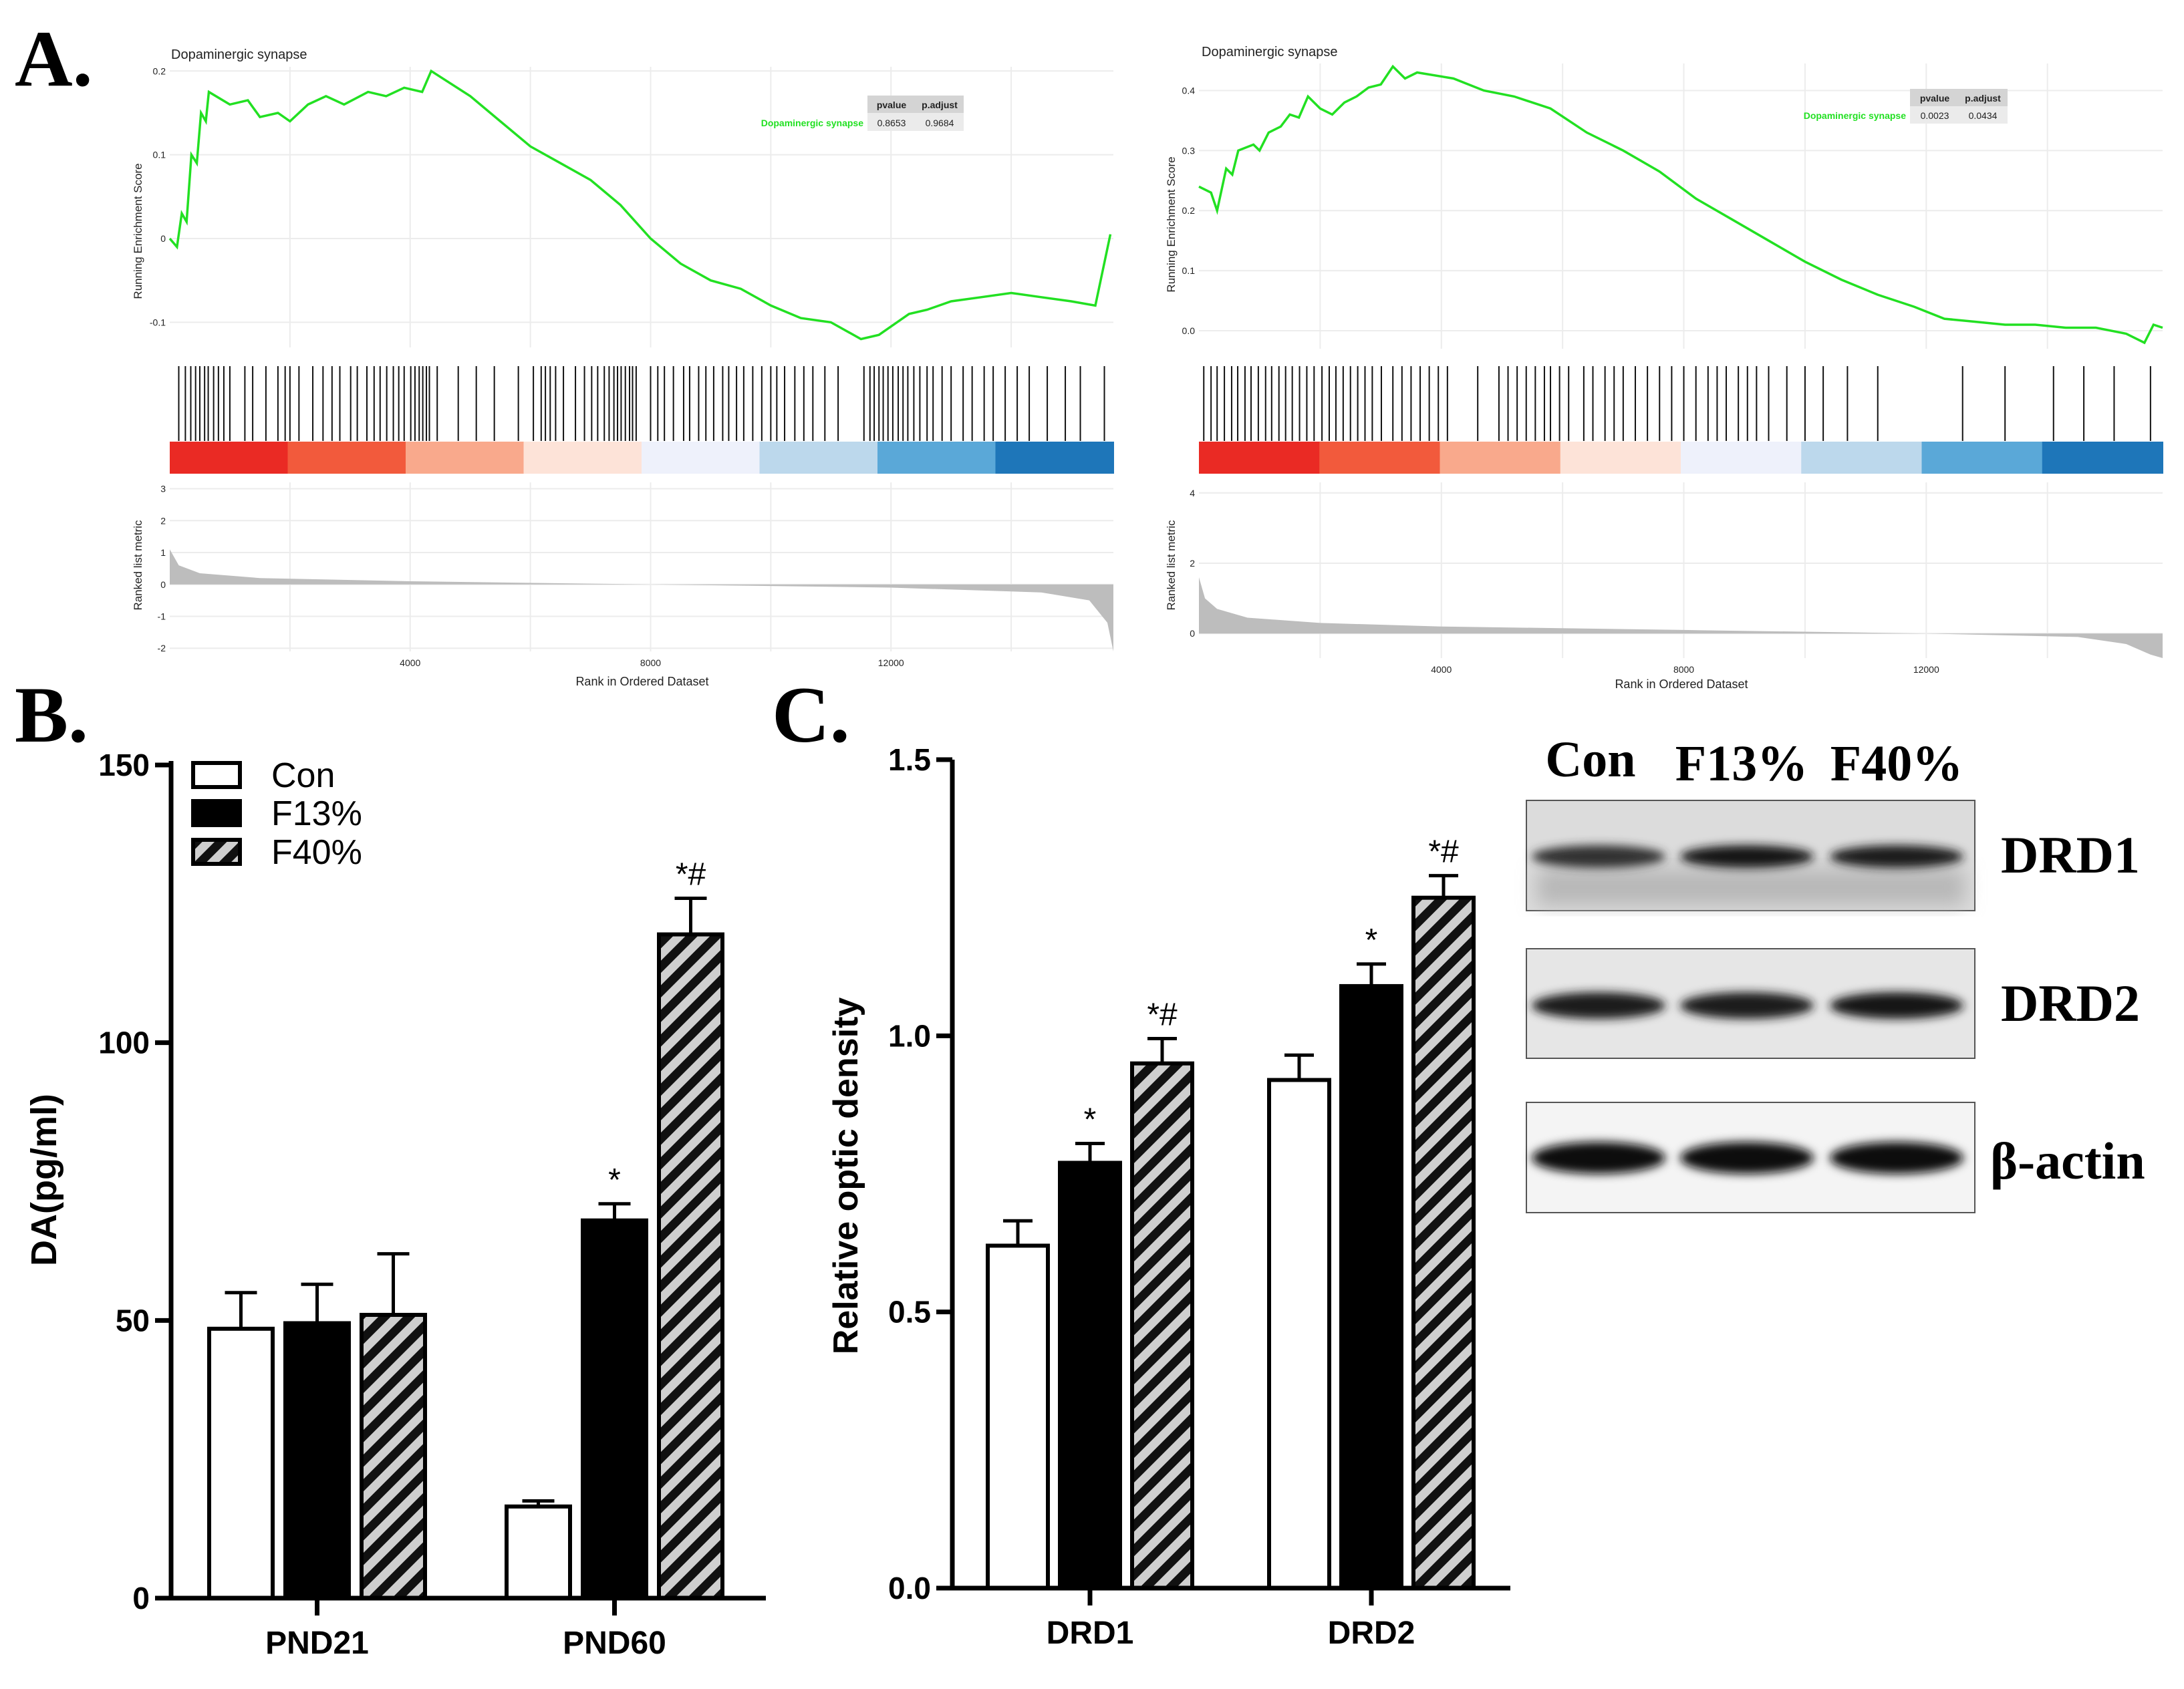  I want to click on gsea-right-y-ticks: 0.4 0.3 0.2 0.1 0.0, so click(1189, 210).